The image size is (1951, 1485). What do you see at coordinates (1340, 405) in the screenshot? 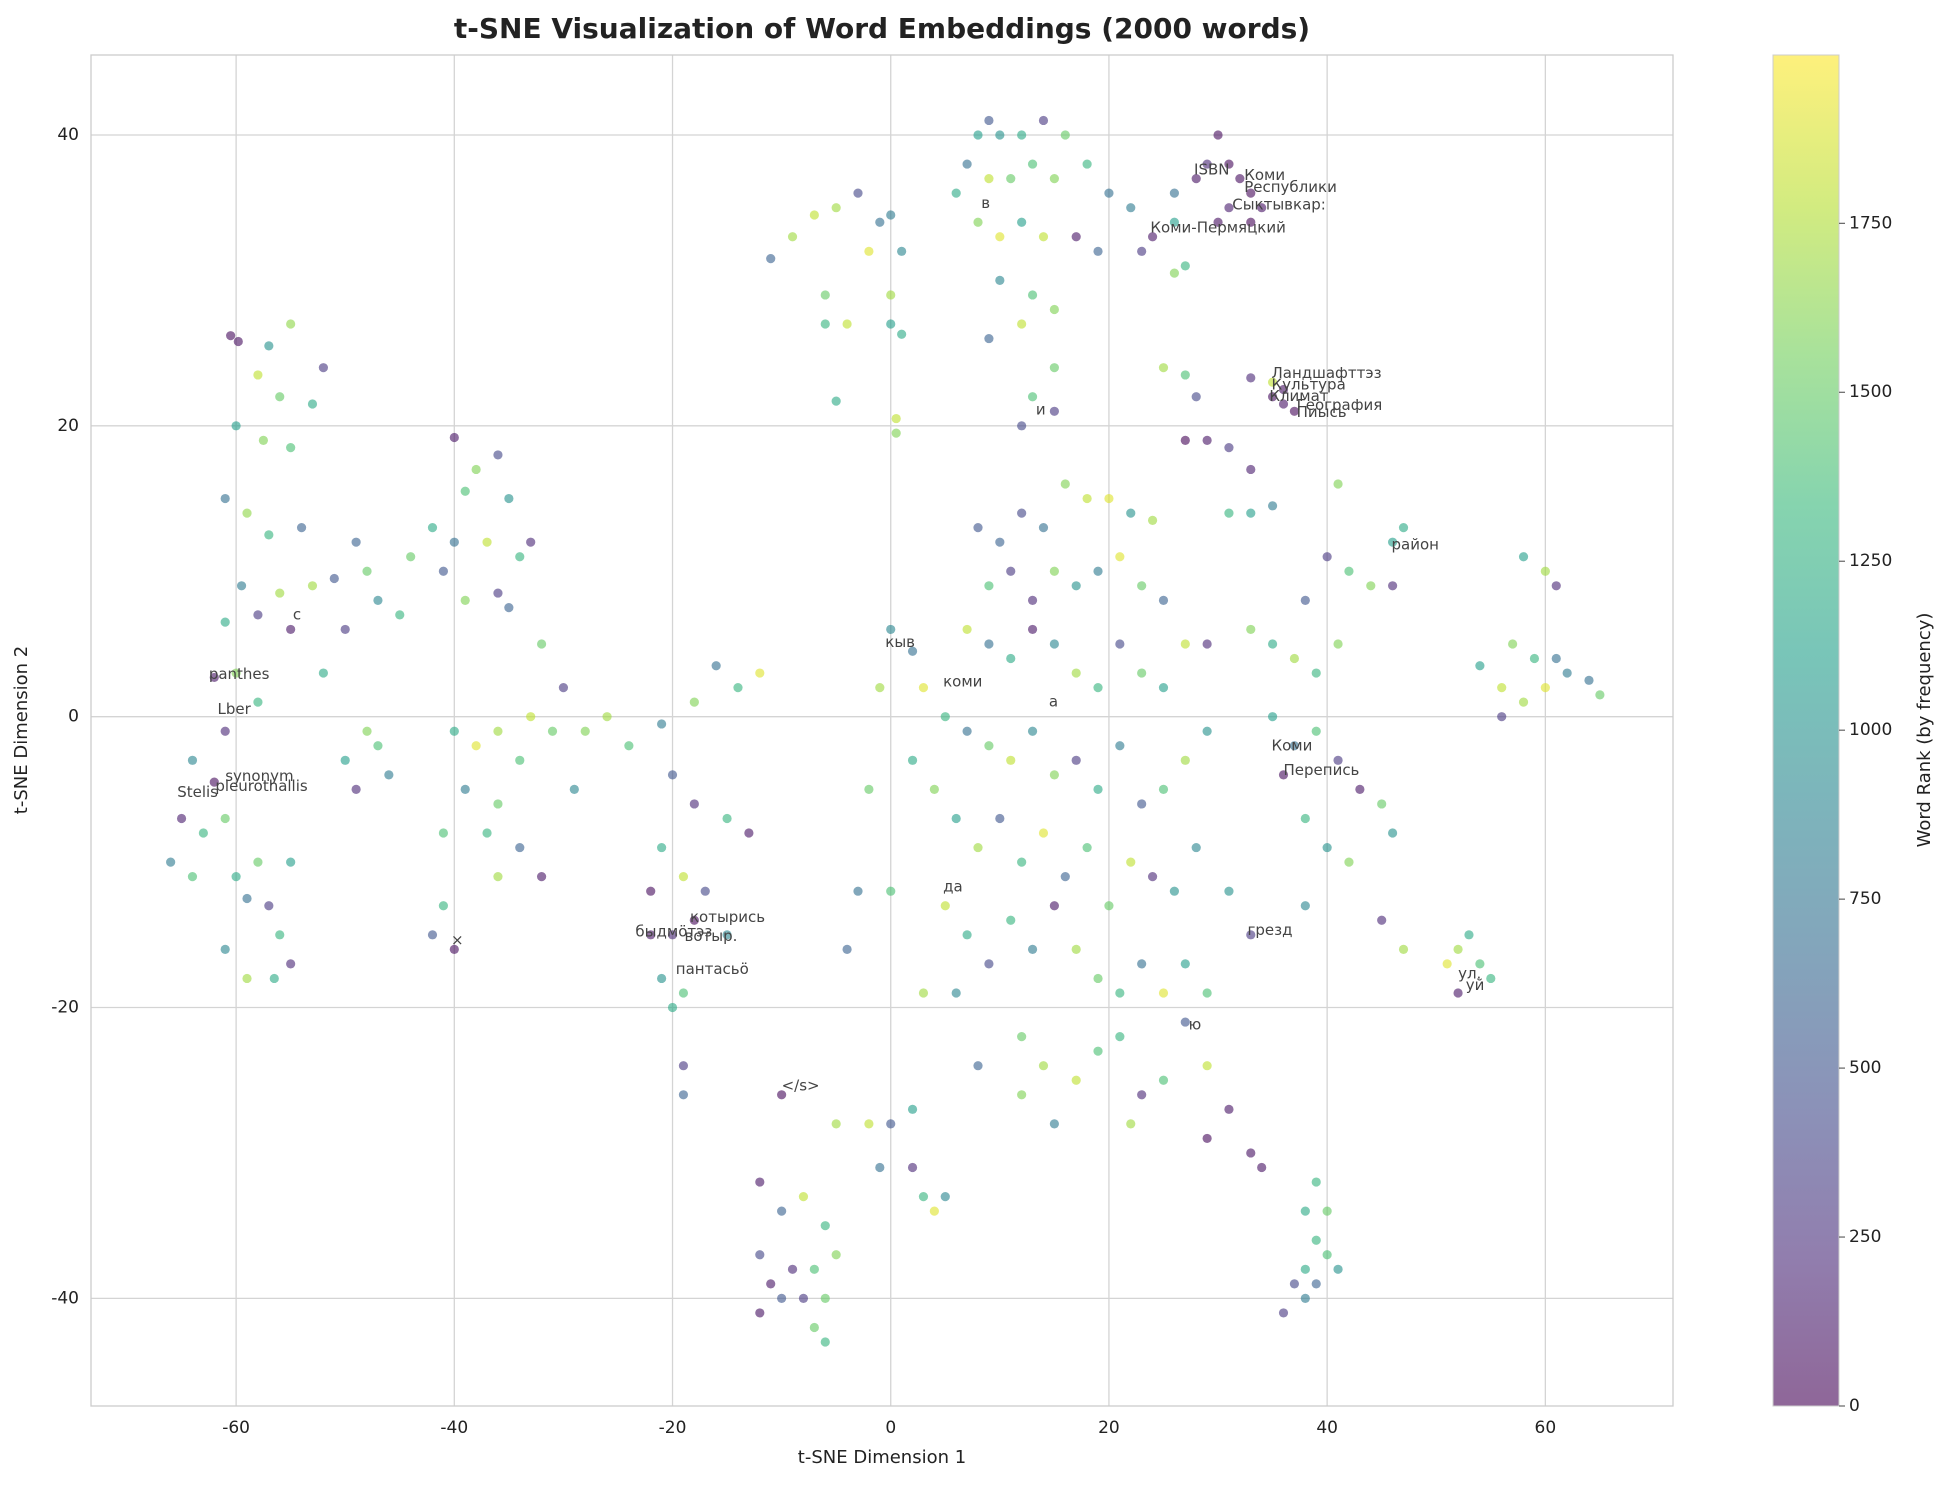
I see `annotation: География` at bounding box center [1340, 405].